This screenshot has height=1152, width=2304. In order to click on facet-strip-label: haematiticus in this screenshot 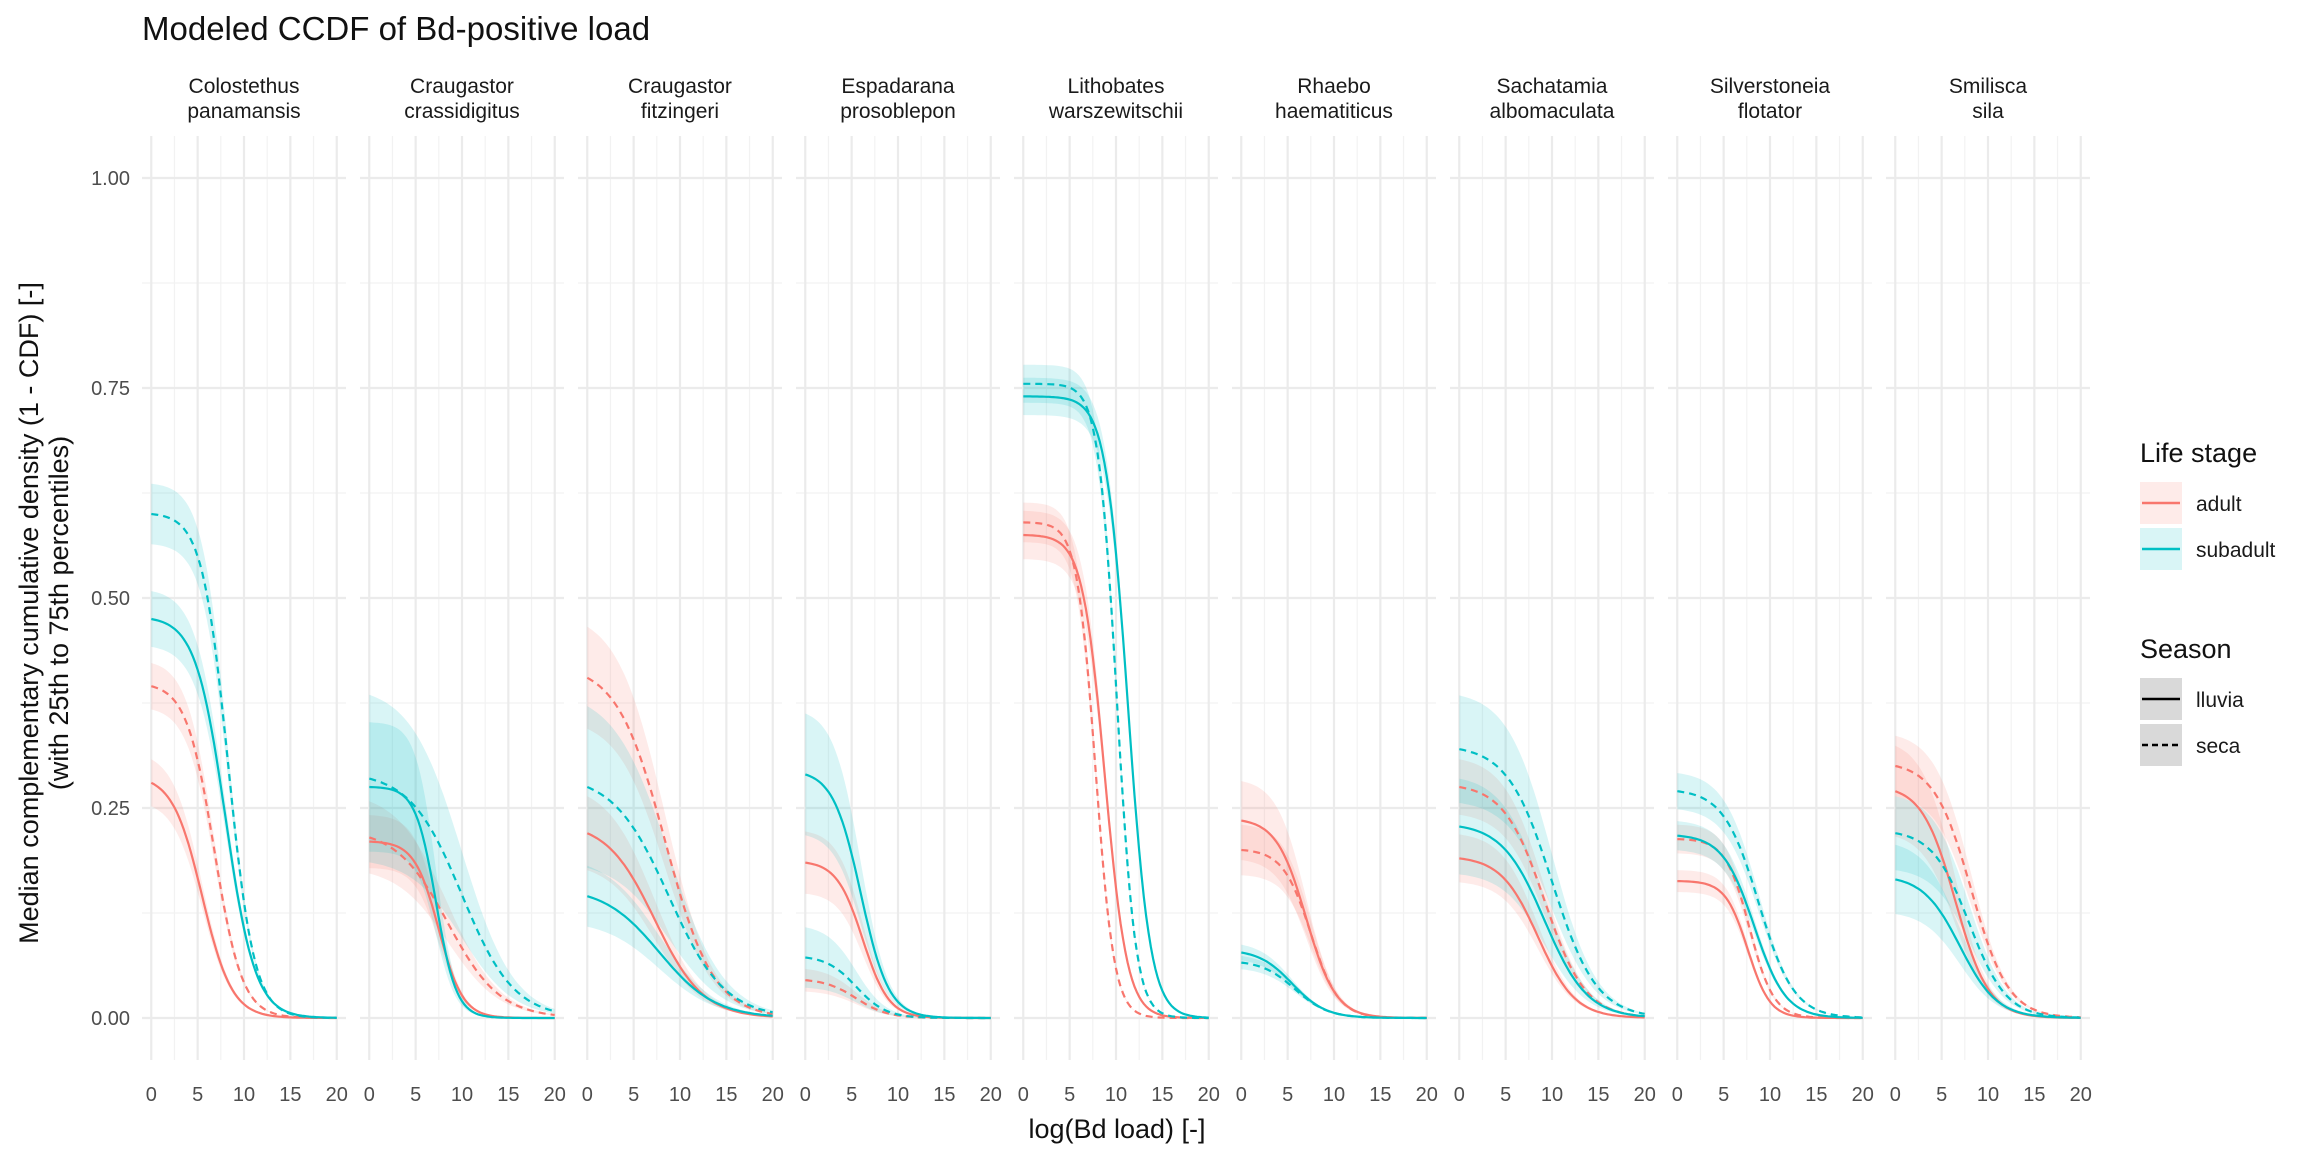, I will do `click(1334, 111)`.